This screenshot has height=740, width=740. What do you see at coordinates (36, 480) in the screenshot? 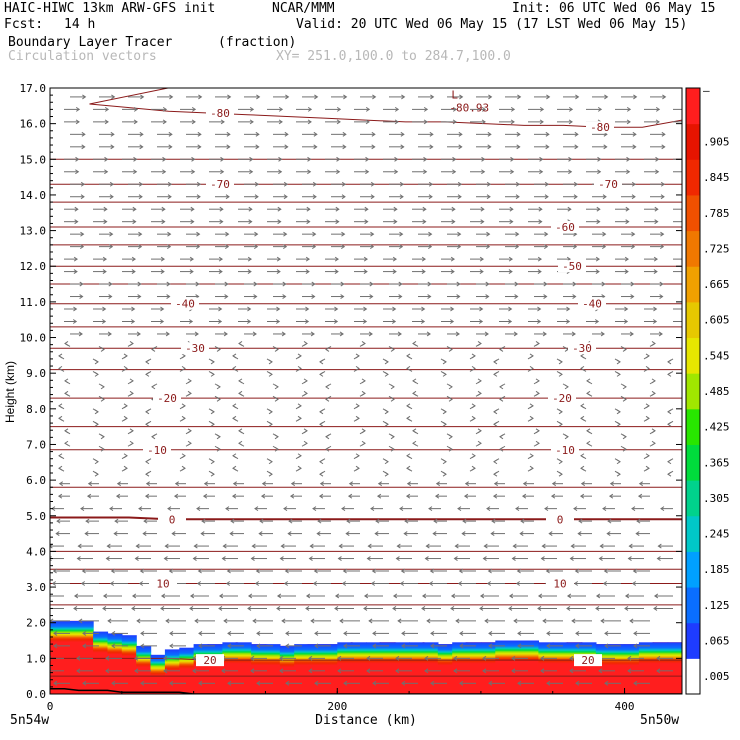
I see `y-tick-label: 6.0` at bounding box center [36, 480].